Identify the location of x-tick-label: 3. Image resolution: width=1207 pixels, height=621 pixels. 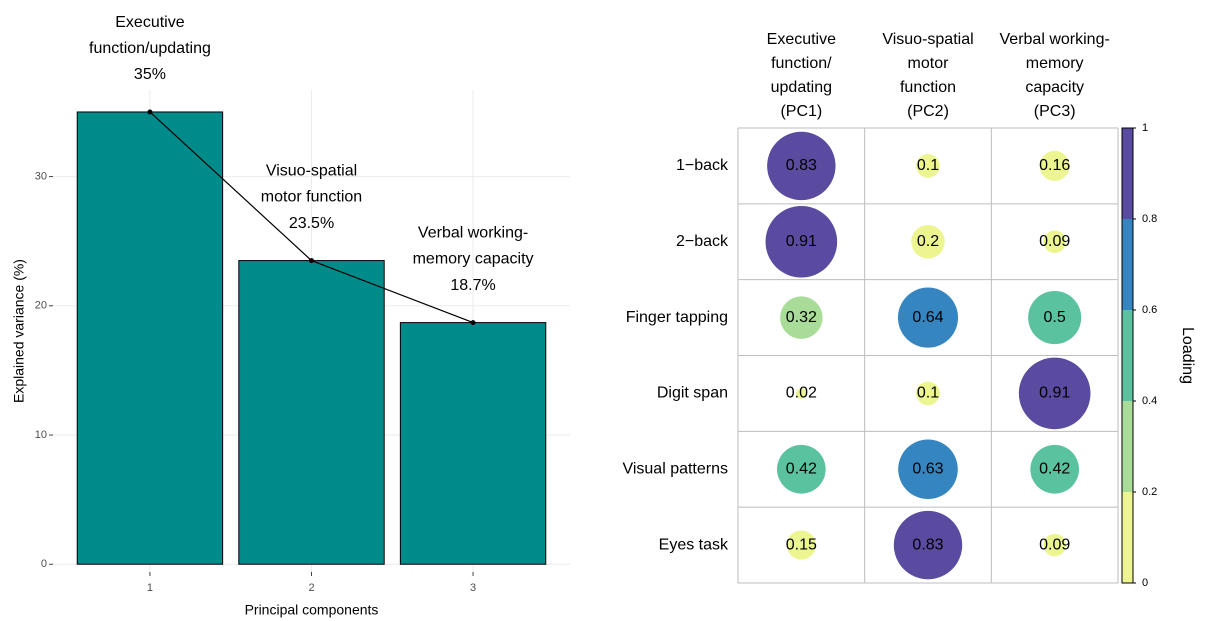
(473, 588).